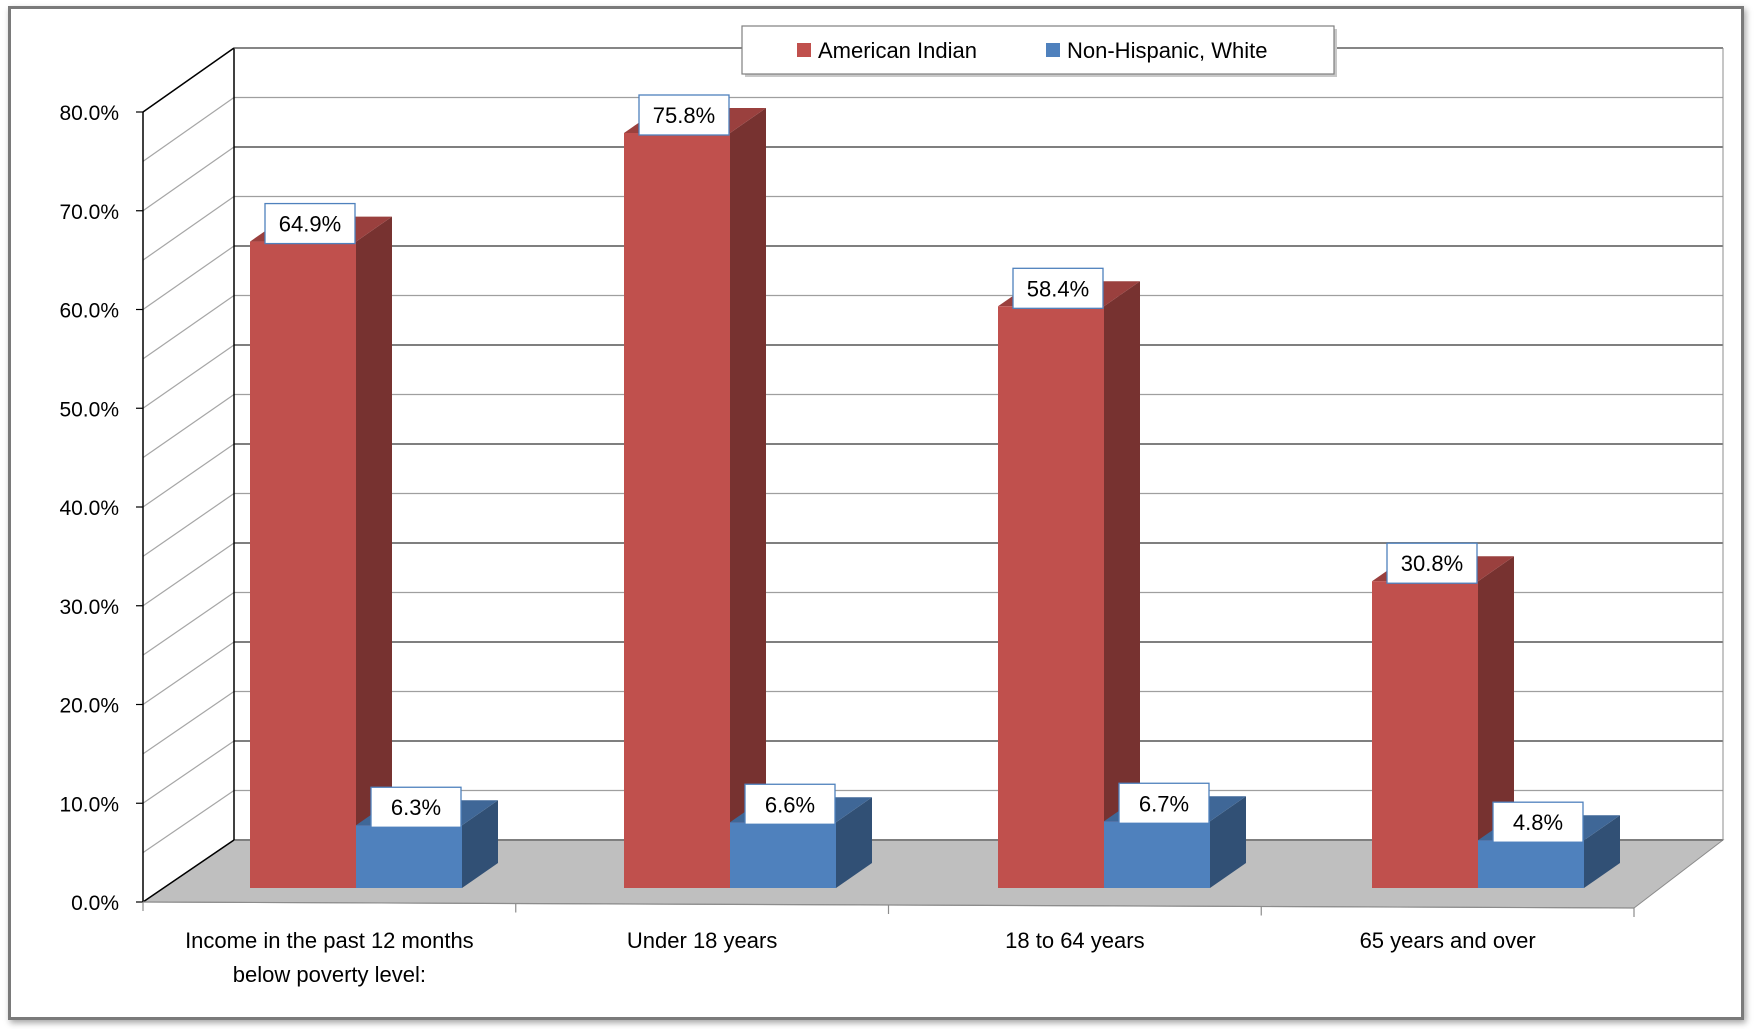 The width and height of the screenshot is (1754, 1029). I want to click on data-label-text: 4.8%, so click(1538, 822).